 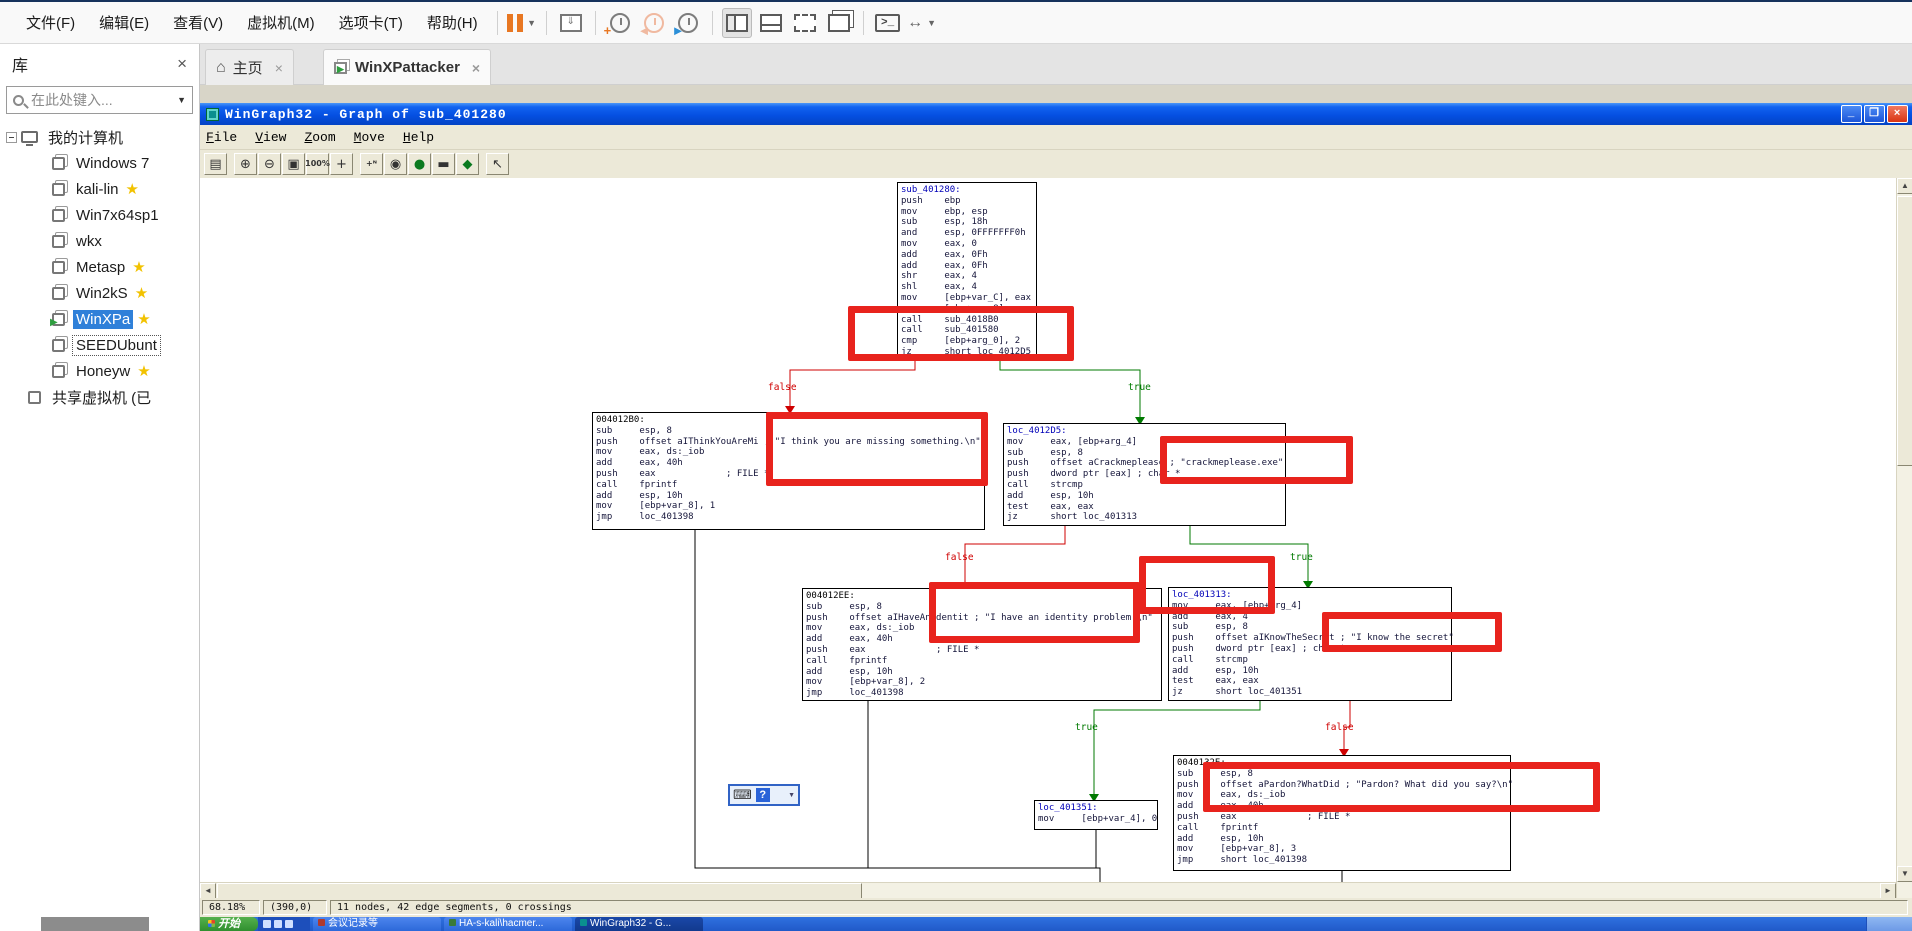 I want to click on thumbnail-bar-layout-icon, so click(x=770, y=22).